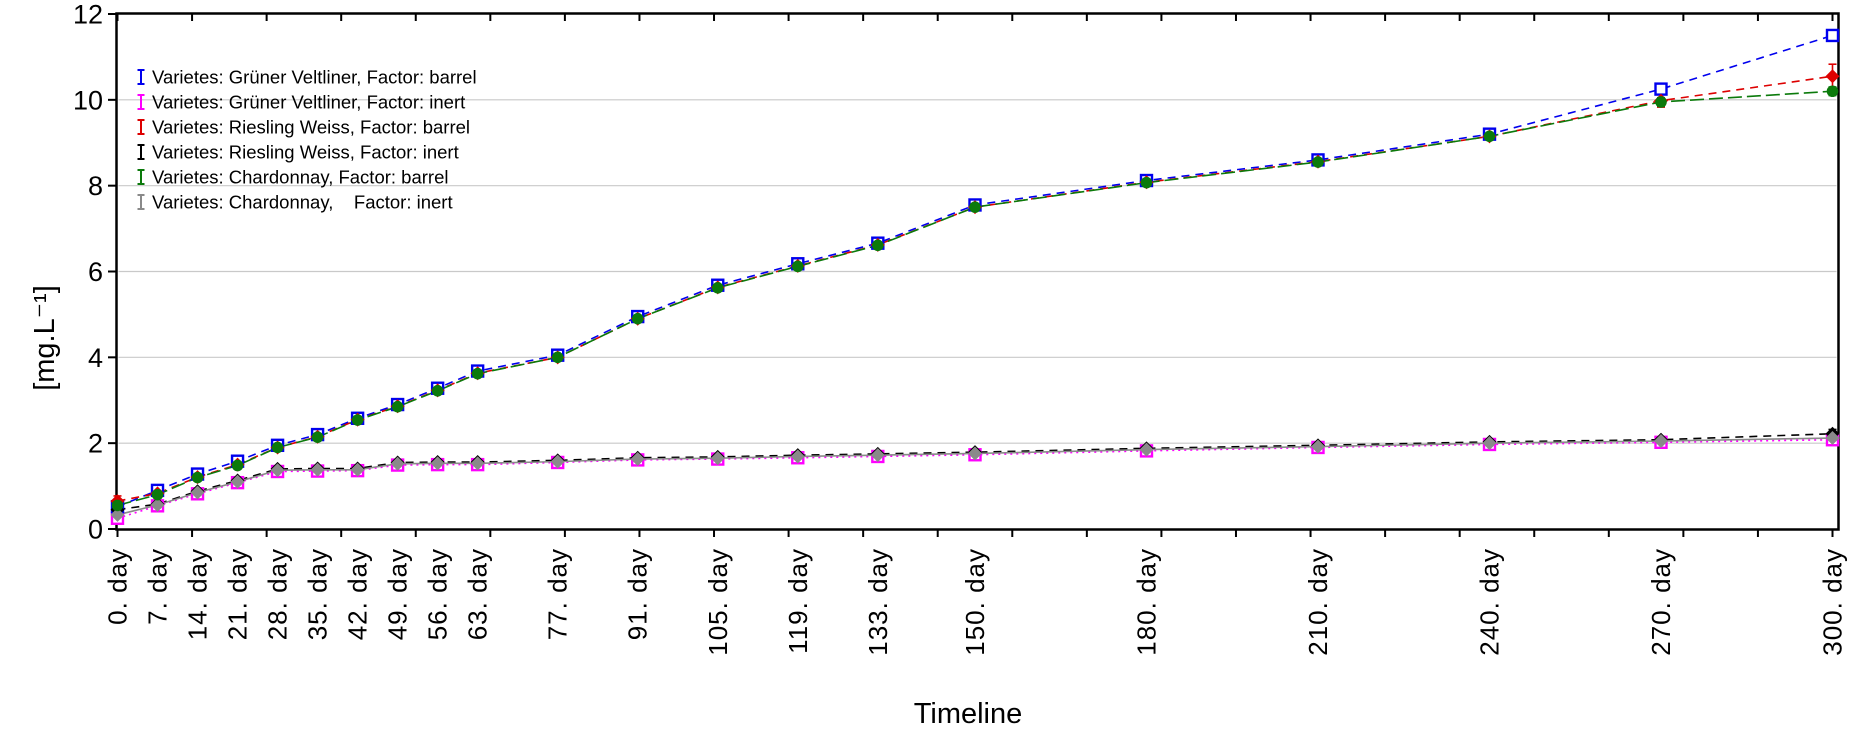 The image size is (1855, 735). Describe the element at coordinates (278, 594) in the screenshot. I see `x-tick-label: 28. day` at that location.